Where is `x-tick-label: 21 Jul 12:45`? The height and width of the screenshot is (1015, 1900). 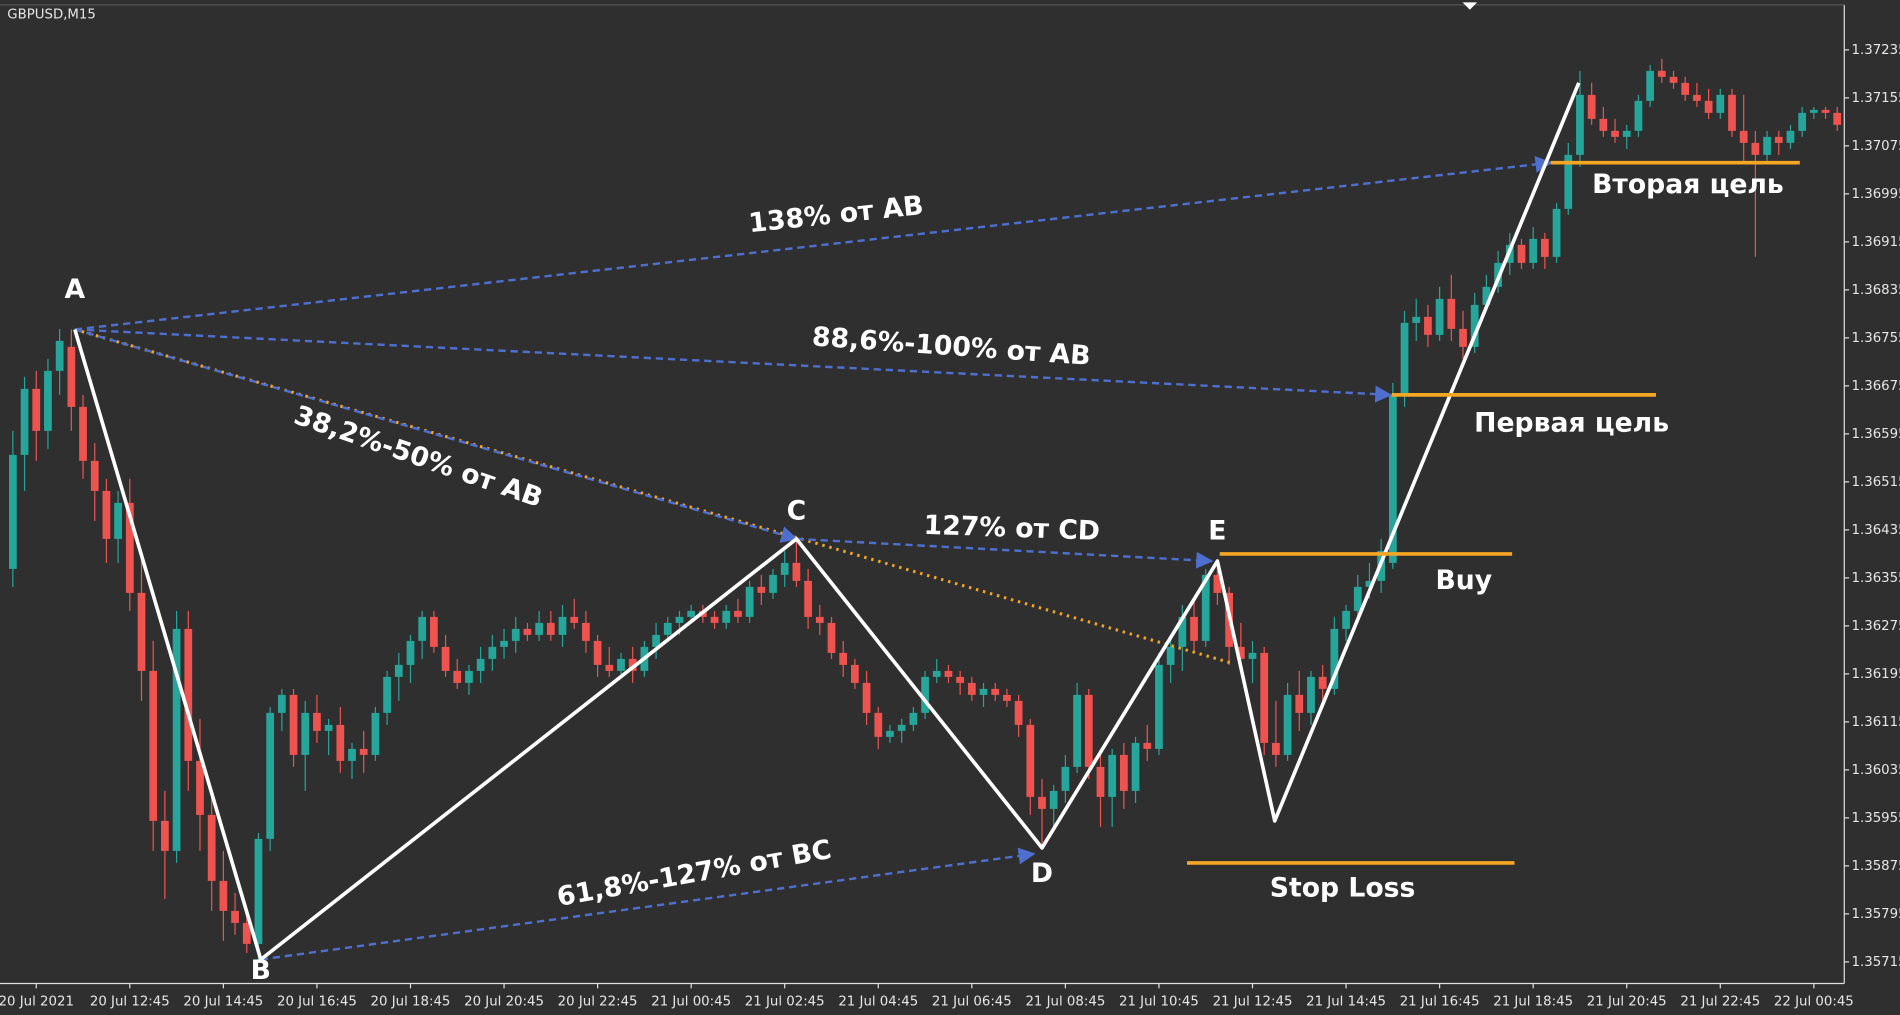 x-tick-label: 21 Jul 12:45 is located at coordinates (1253, 1002).